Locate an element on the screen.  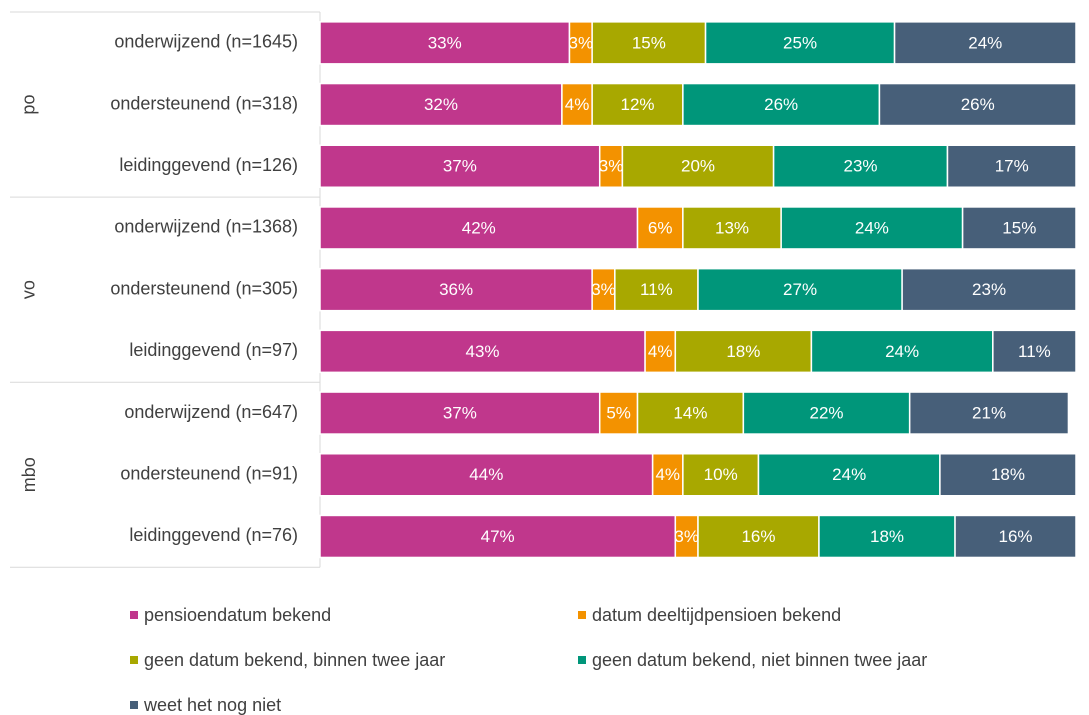
value-label: 47% is located at coordinates (498, 536).